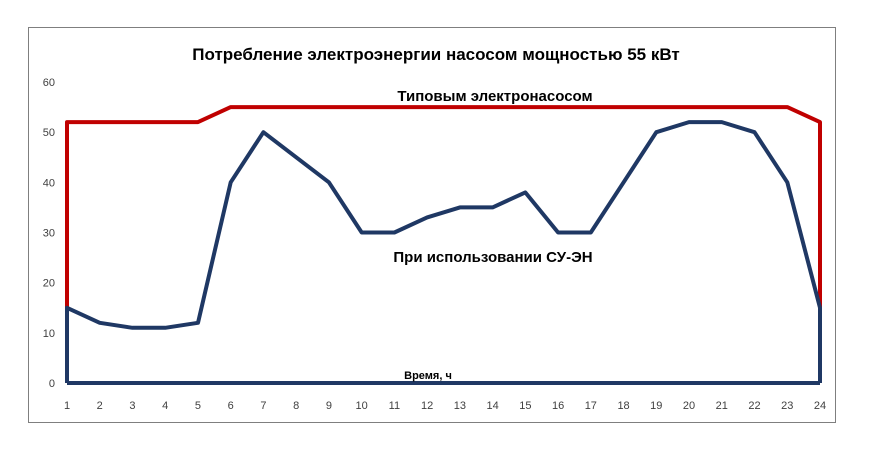 The image size is (871, 455). What do you see at coordinates (492, 406) in the screenshot?
I see `x-tick-label: 14` at bounding box center [492, 406].